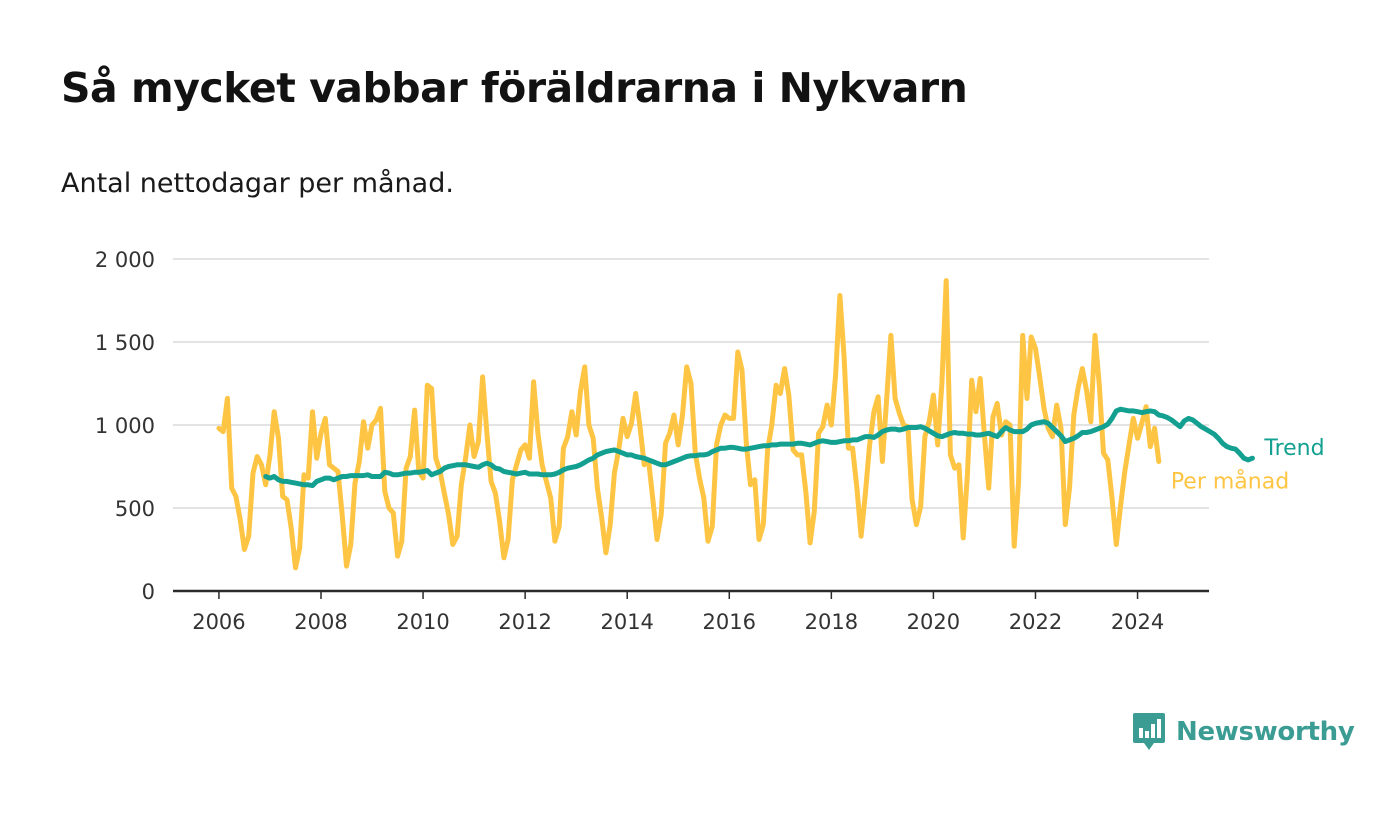 The width and height of the screenshot is (1400, 813). I want to click on x-tick-label: 2012, so click(524, 622).